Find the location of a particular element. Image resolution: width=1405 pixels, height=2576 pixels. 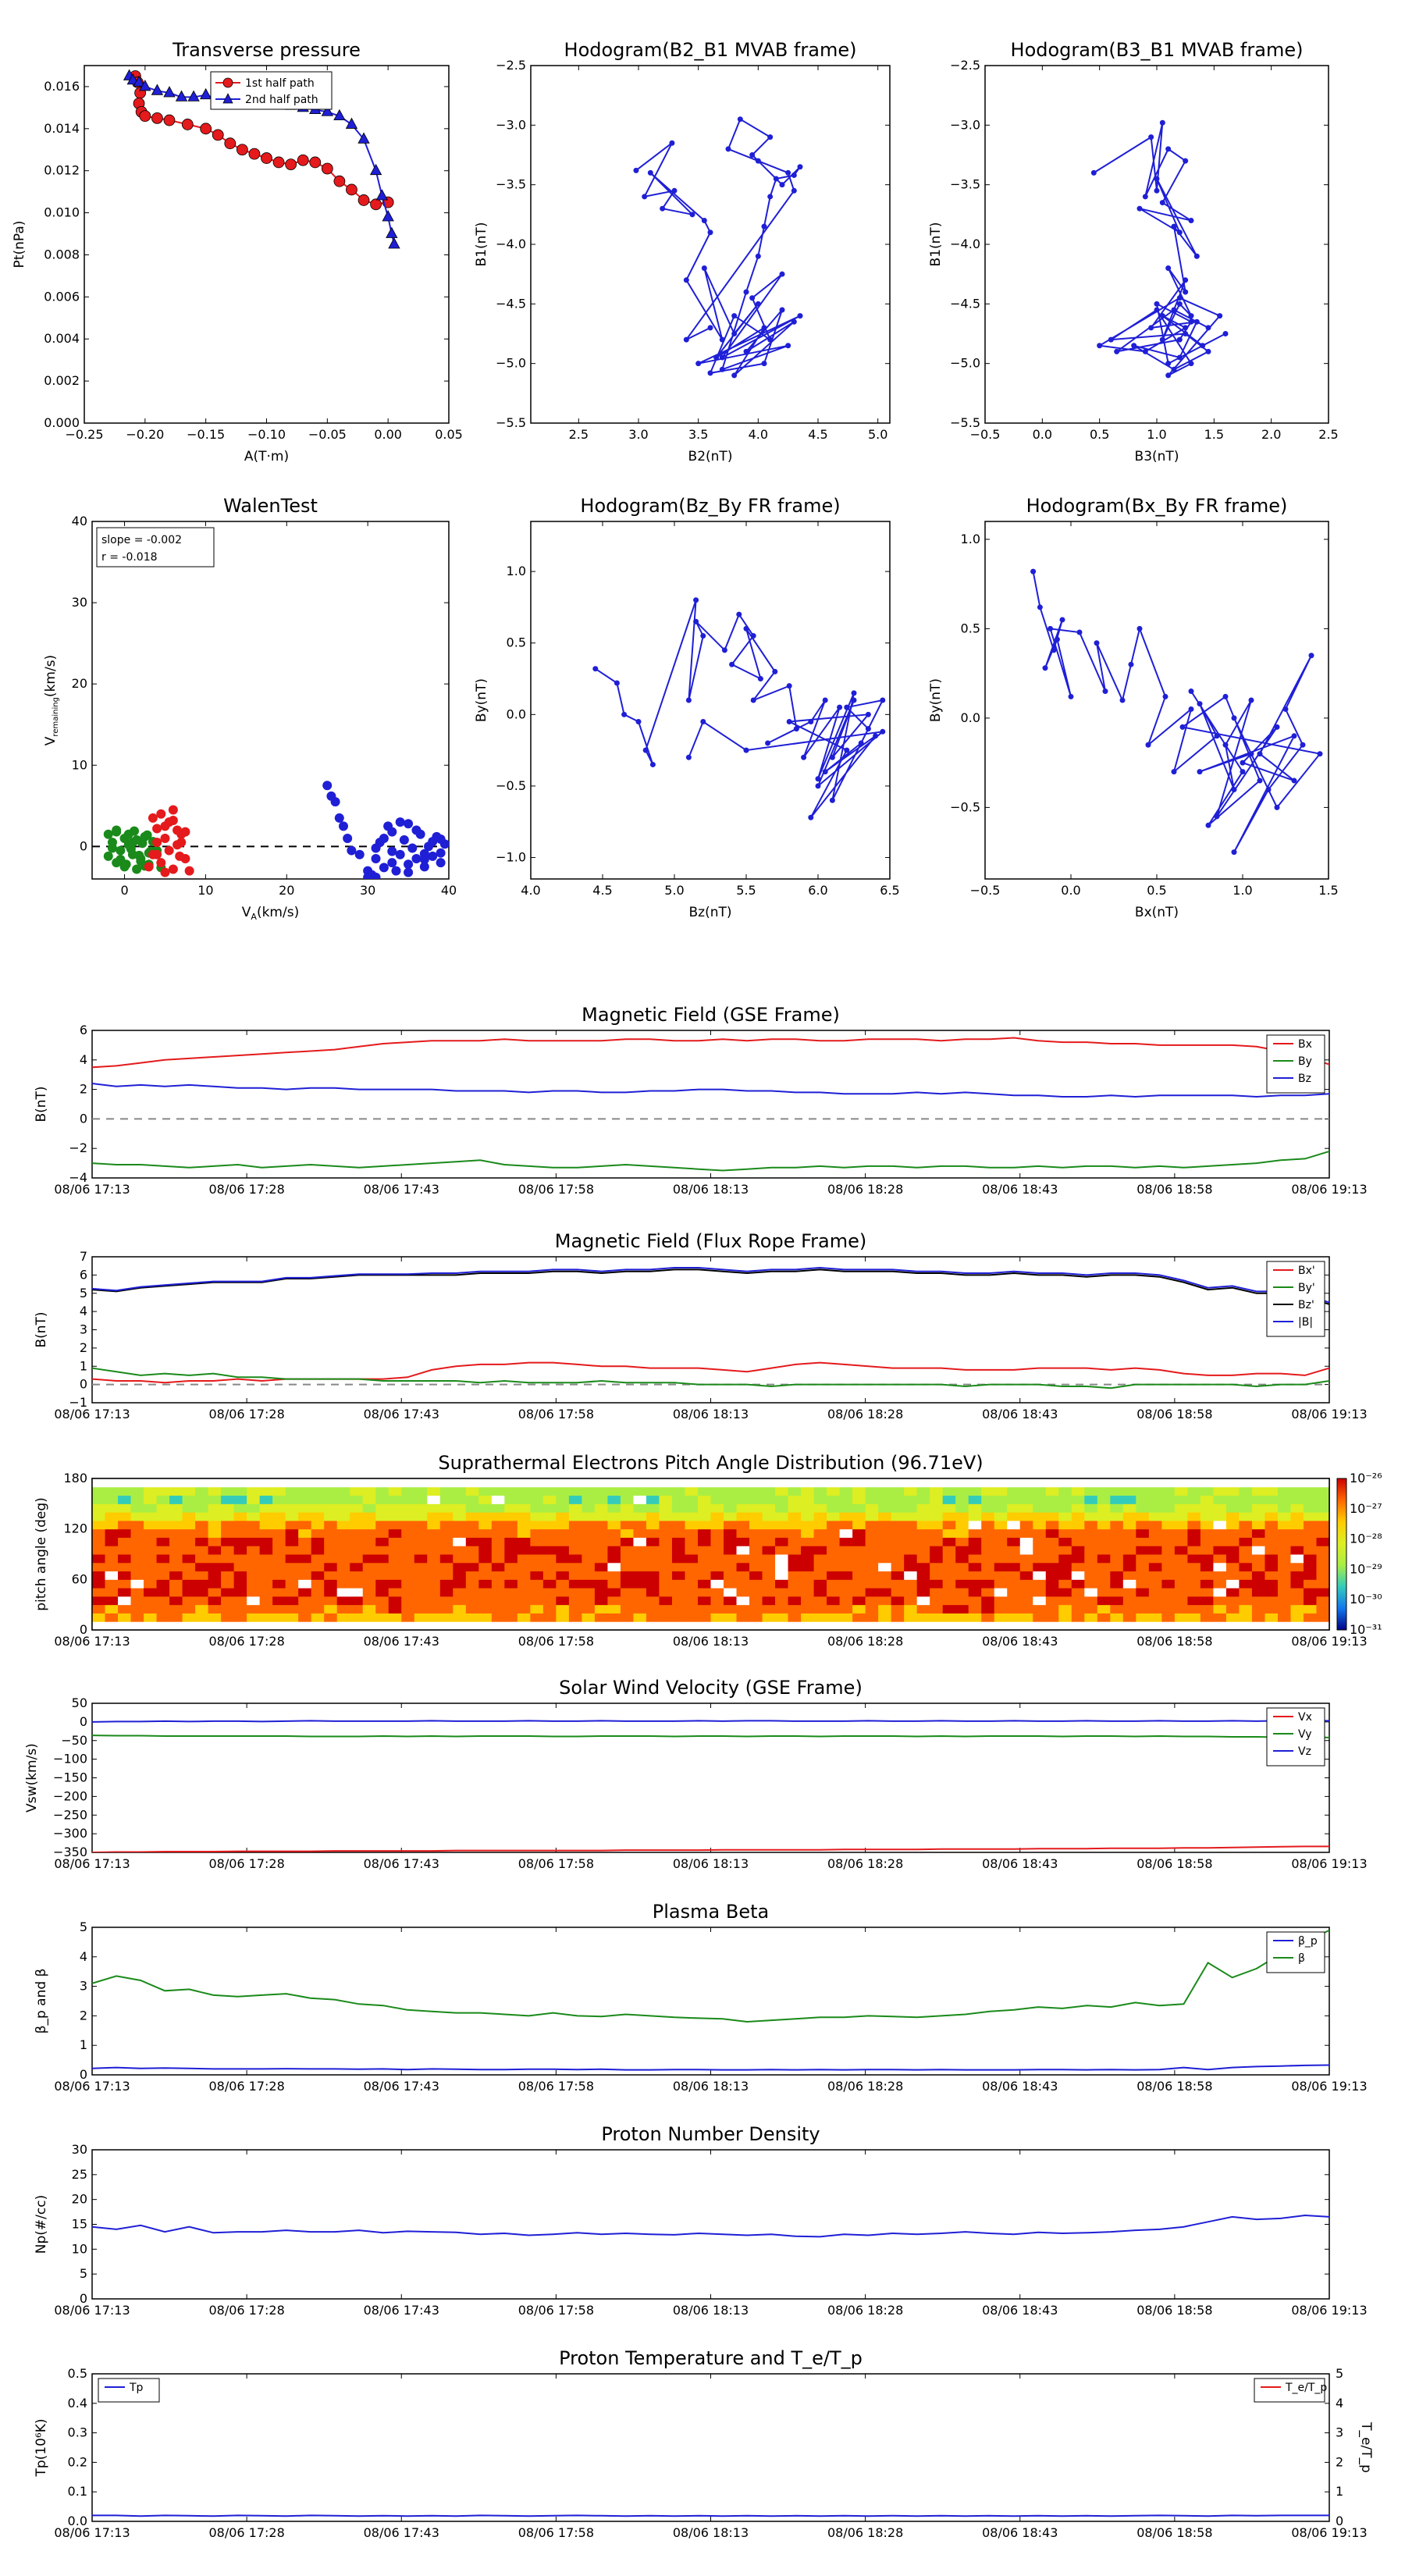

pt-legend-marker is located at coordinates (227, 98).